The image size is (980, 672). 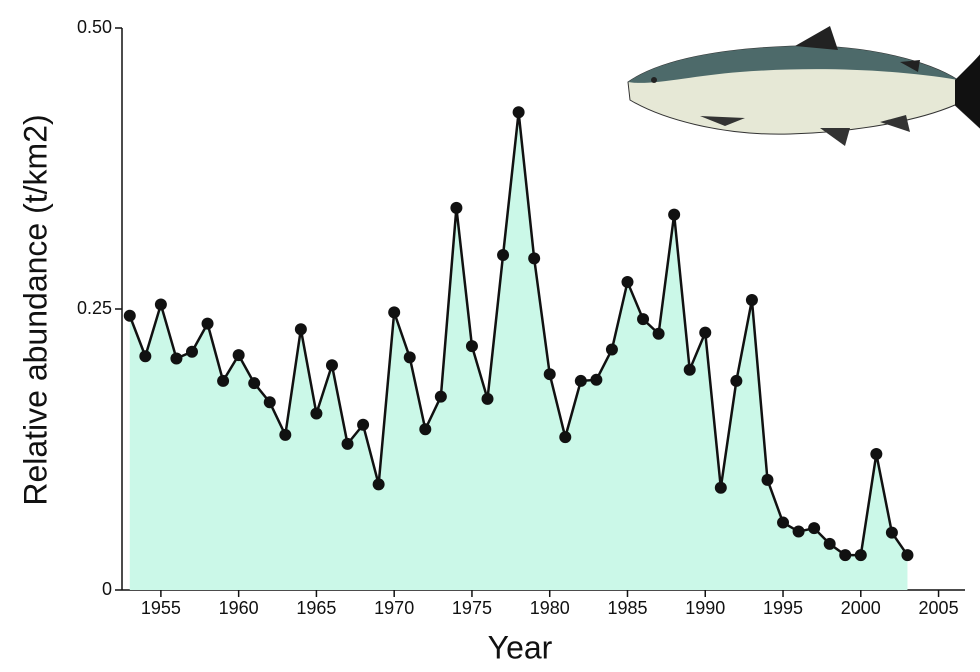 I want to click on y-tick-label: 0.50, so click(x=94, y=27).